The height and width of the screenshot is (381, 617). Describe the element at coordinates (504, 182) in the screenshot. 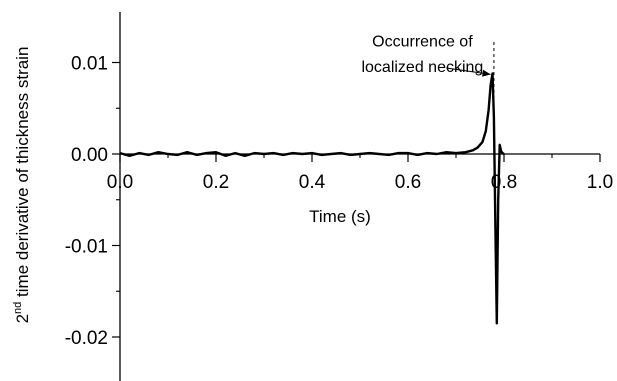

I see `x-tick-label: 0.8` at that location.